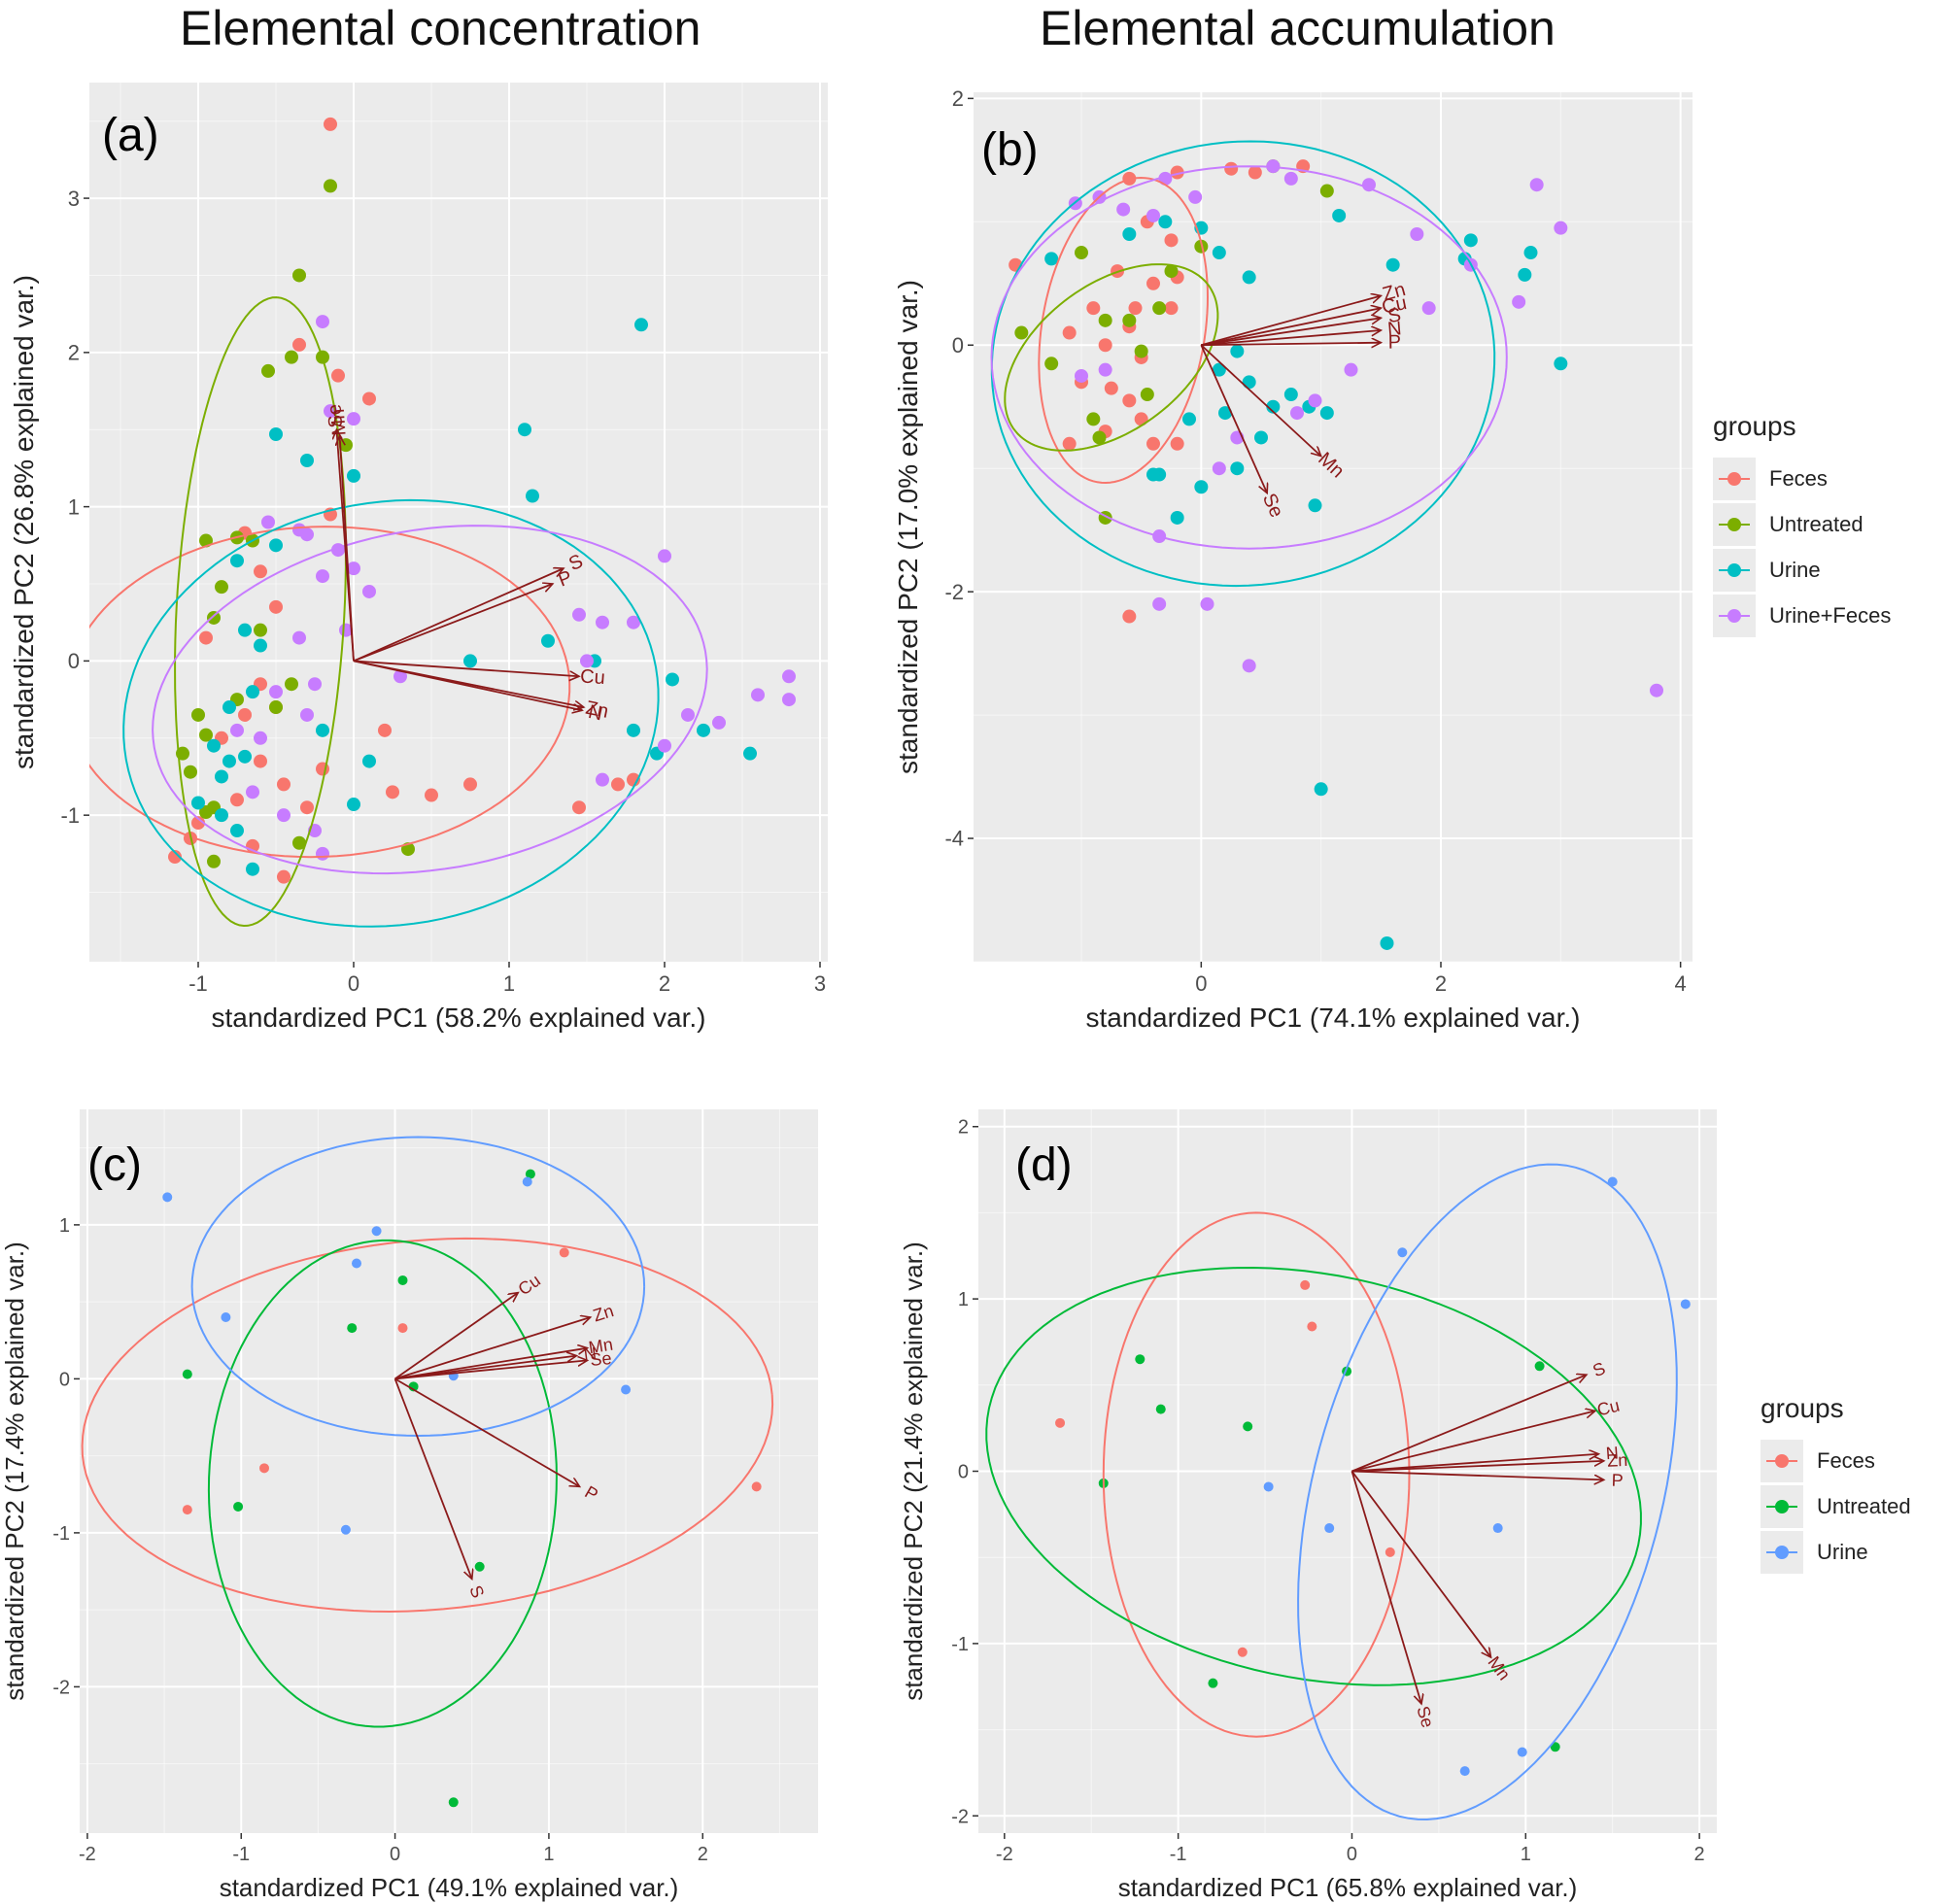  I want to click on x-axis-label: standardized PC1 (49.1% explained var.), so click(449, 1887).